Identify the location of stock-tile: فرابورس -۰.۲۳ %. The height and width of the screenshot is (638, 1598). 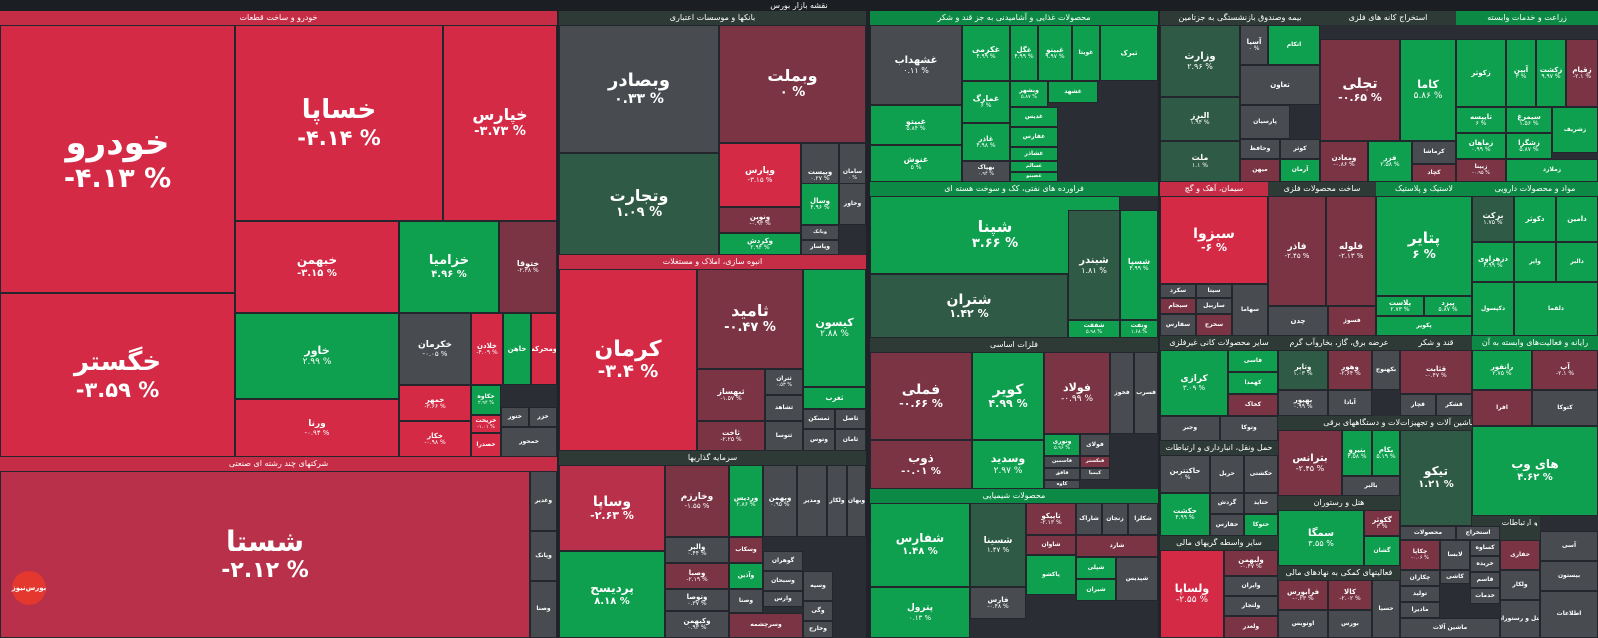
(1303, 595).